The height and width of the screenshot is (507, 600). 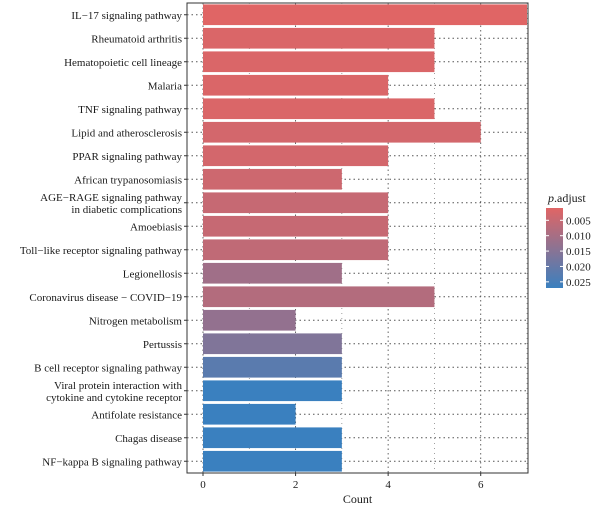 I want to click on legend-tick-label: 0.020, so click(x=578, y=267).